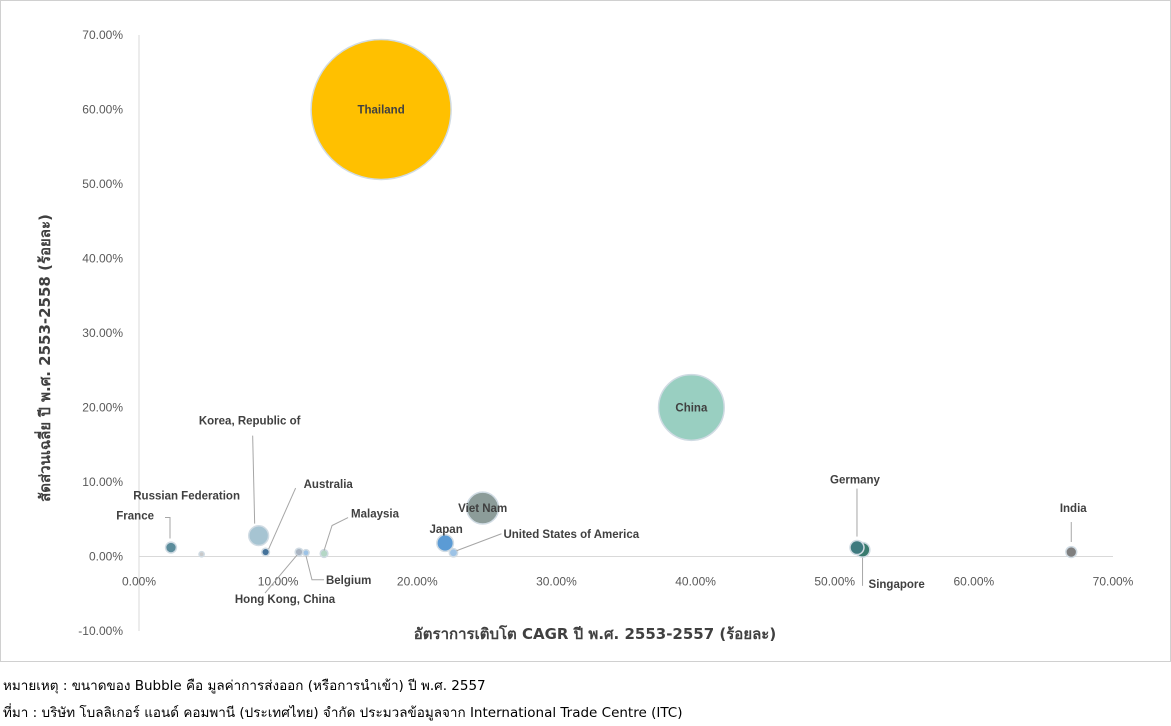  I want to click on bubble-viet-nam, so click(482, 508).